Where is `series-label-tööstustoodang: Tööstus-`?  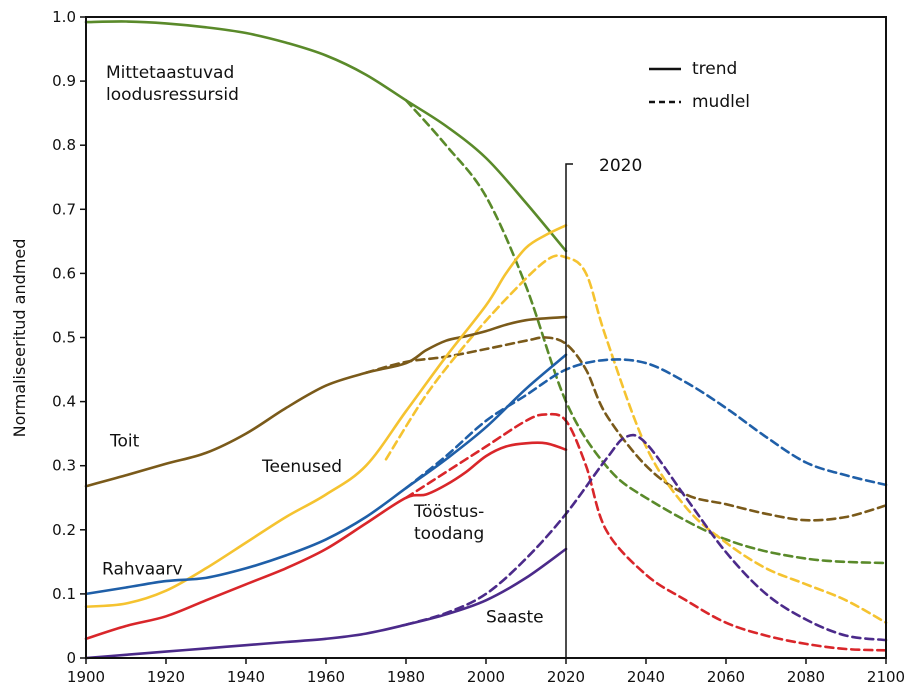
series-label-tööstustoodang: Tööstus- is located at coordinates (448, 512).